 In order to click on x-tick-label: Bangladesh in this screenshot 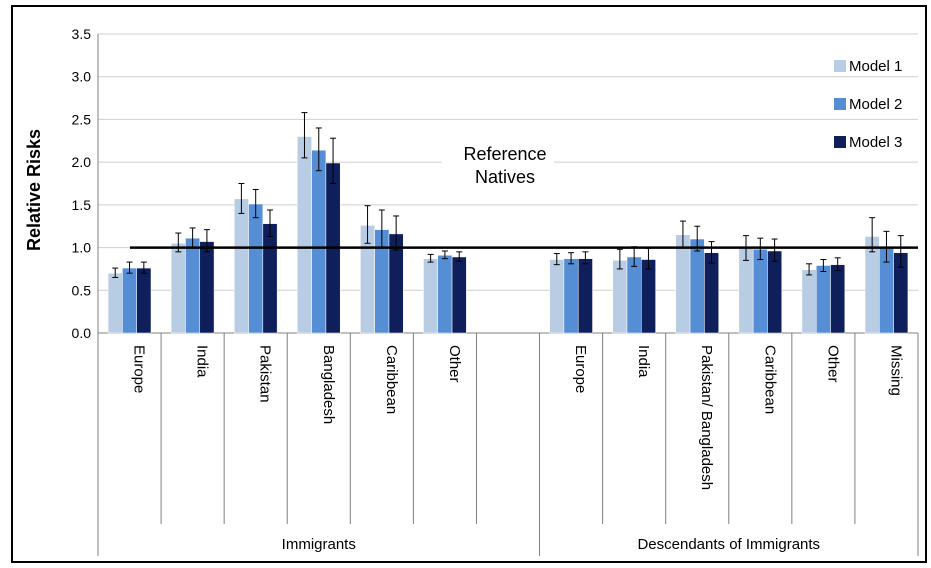, I will do `click(328, 384)`.